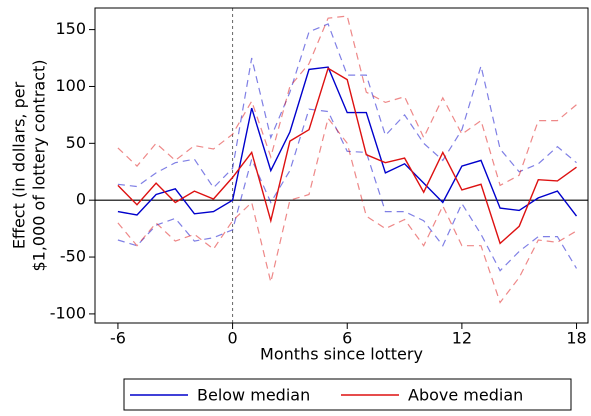  I want to click on x-tick-label: 6, so click(347, 338).